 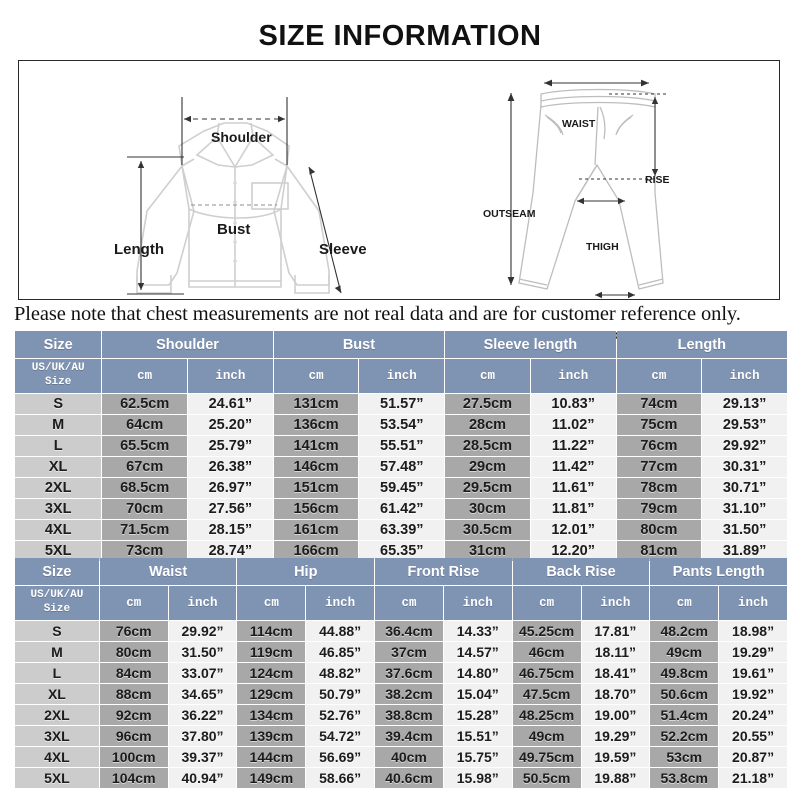 I want to click on cell-size: M, so click(x=58, y=425).